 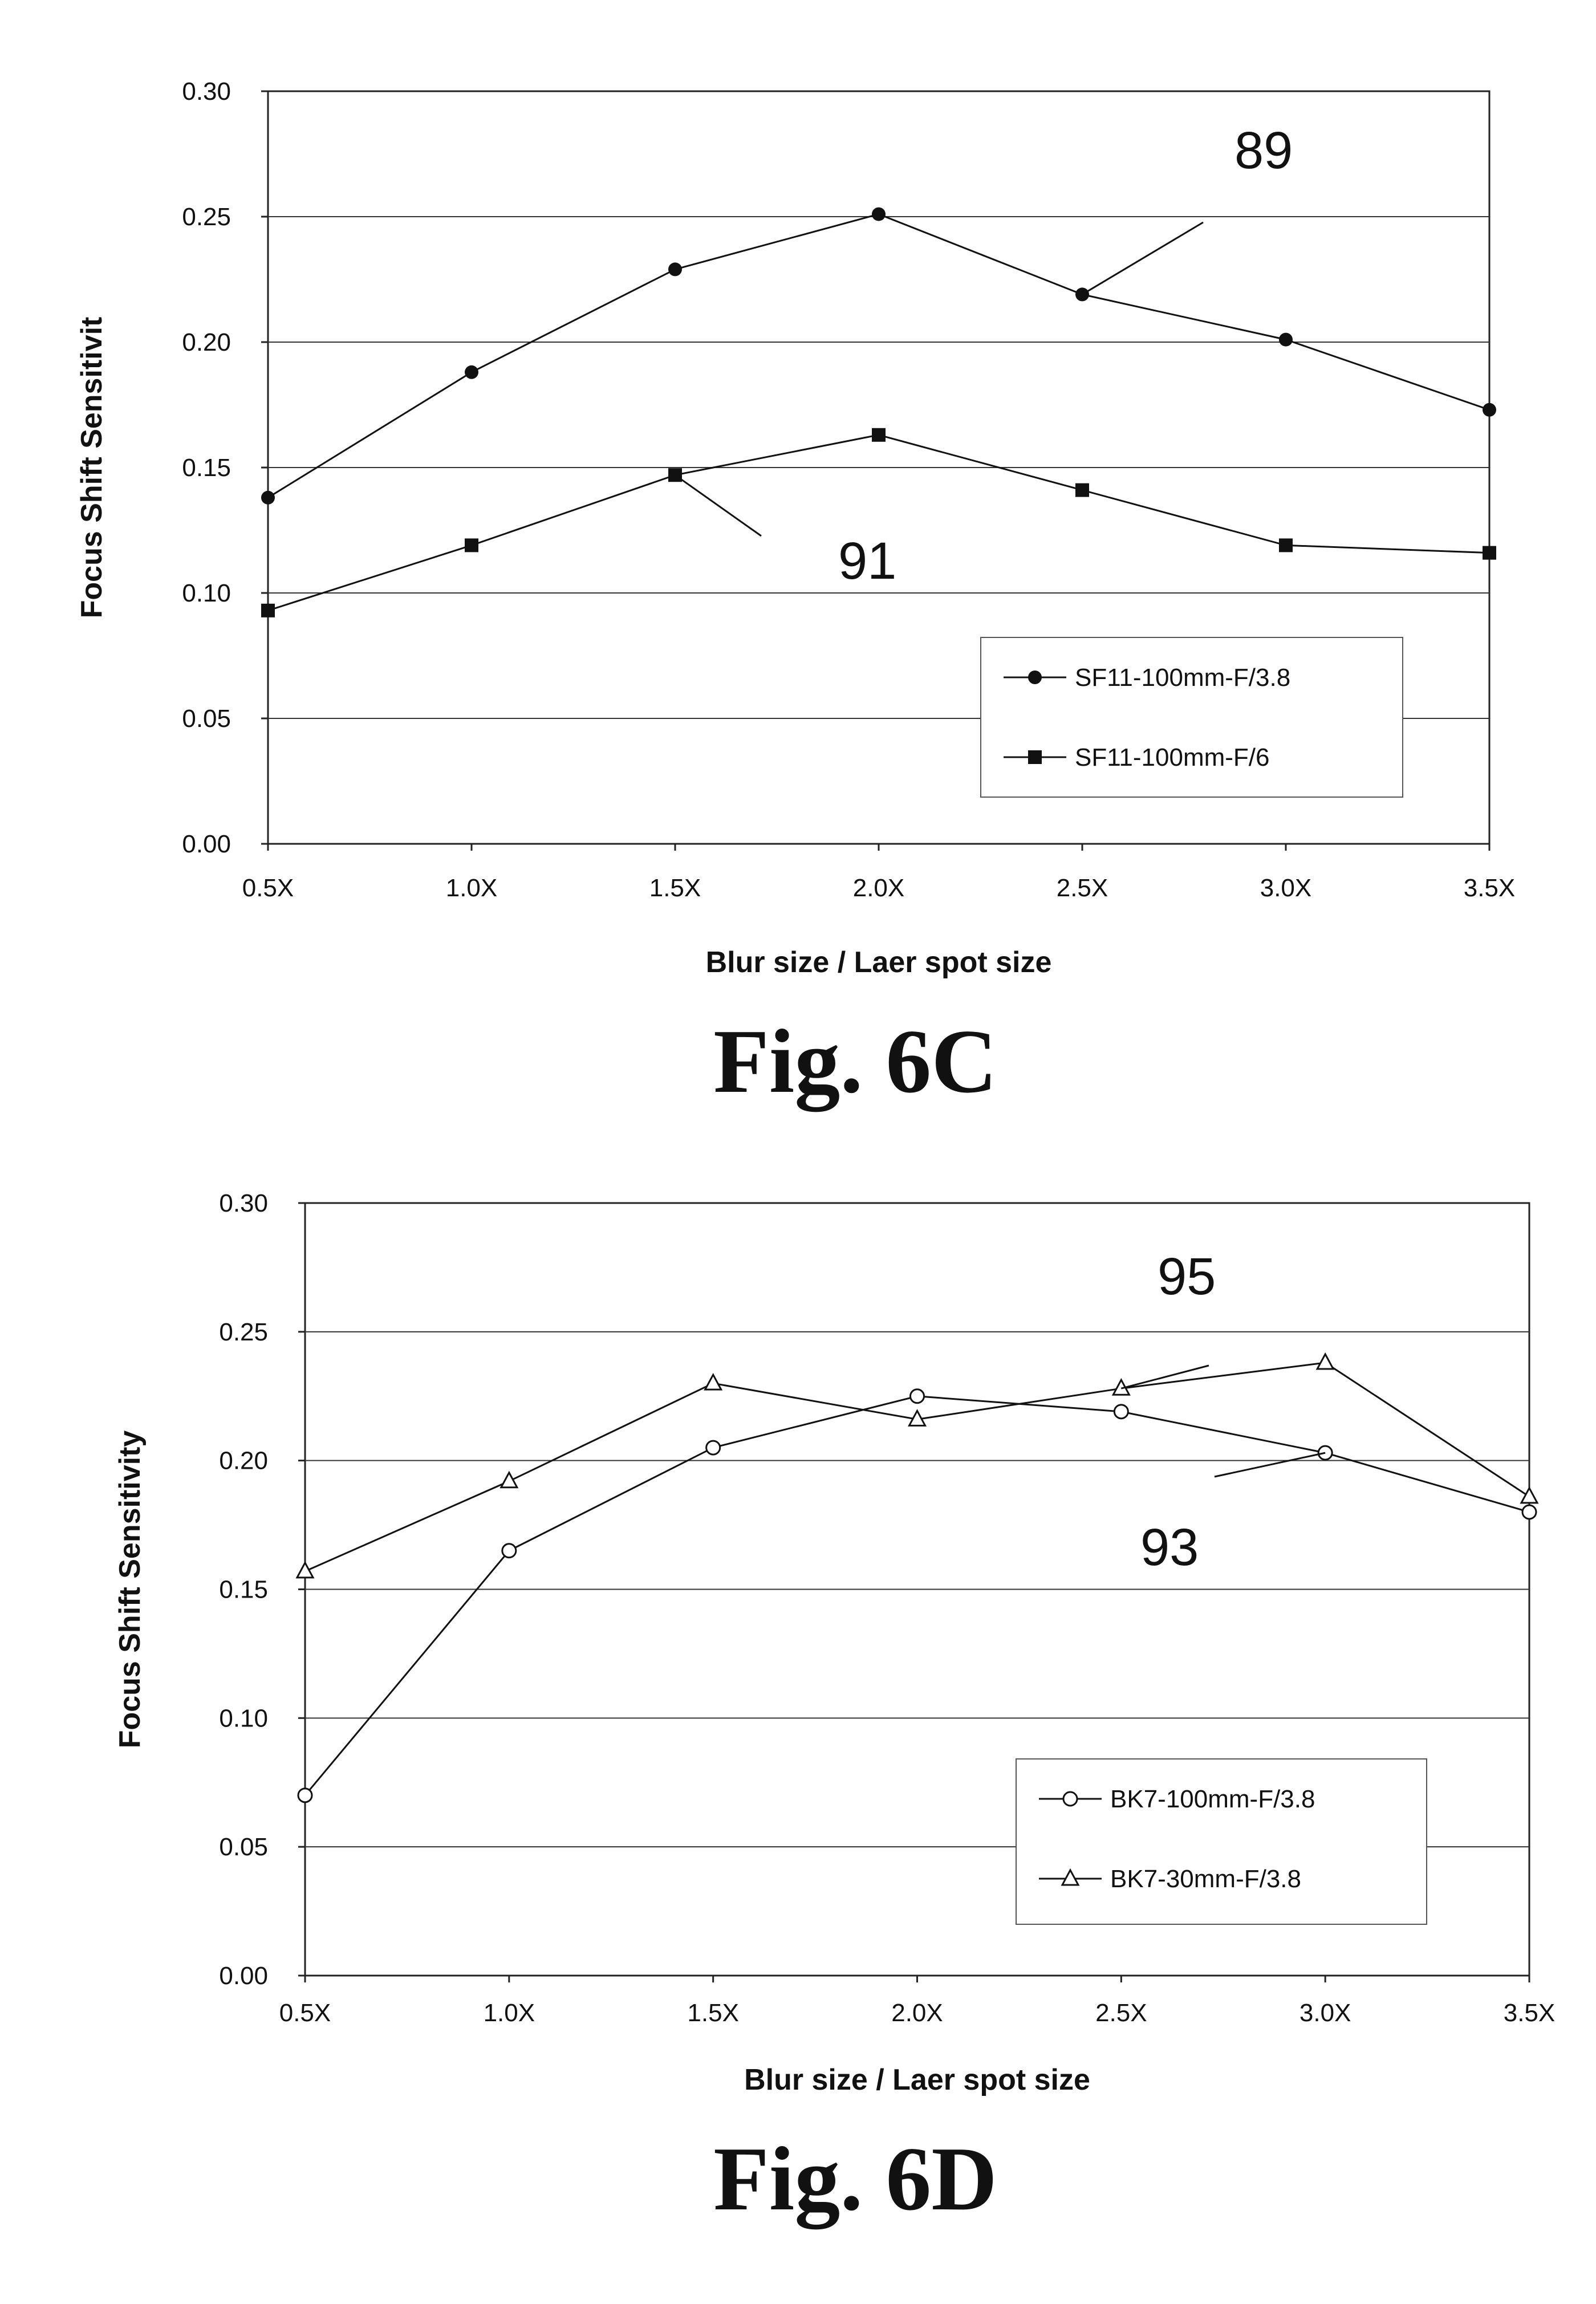 What do you see at coordinates (867, 561) in the screenshot?
I see `annotation-label: 91` at bounding box center [867, 561].